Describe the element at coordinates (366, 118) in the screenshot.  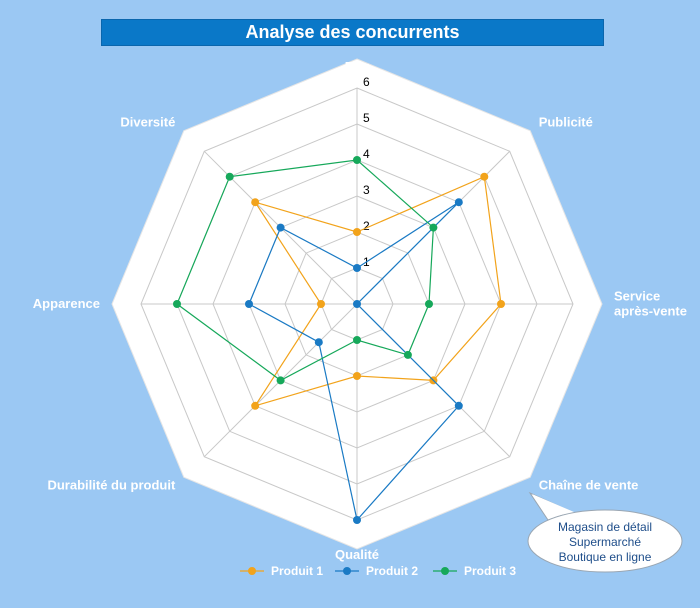
I see `tick-label: 5` at that location.